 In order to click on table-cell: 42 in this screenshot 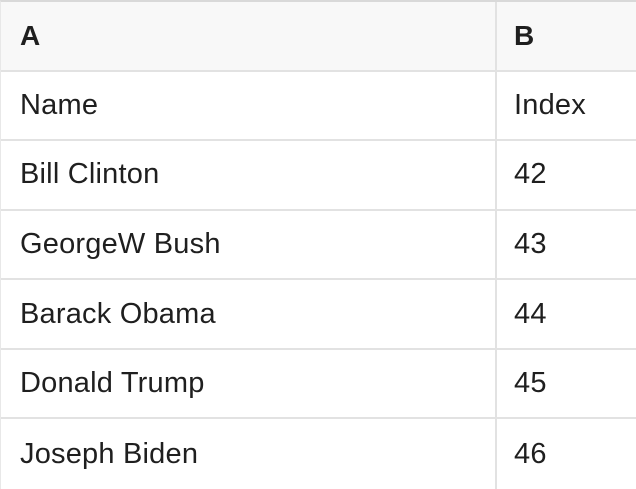, I will do `click(566, 176)`.